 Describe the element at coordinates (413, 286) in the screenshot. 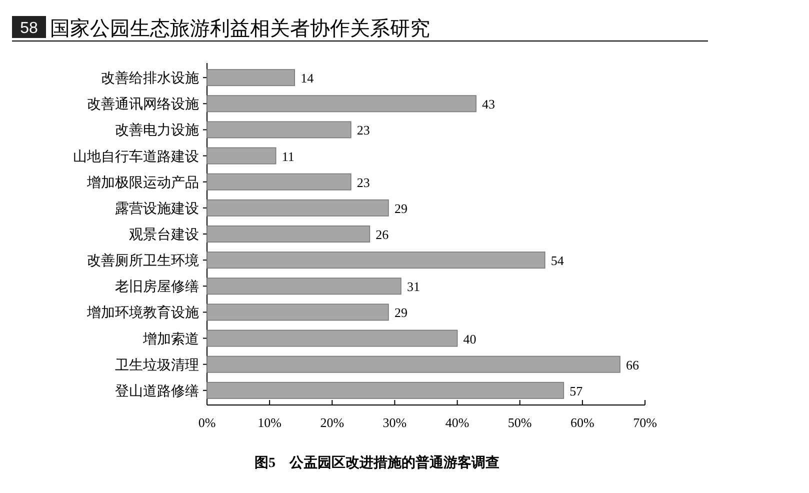

I see `data-label: 31` at that location.